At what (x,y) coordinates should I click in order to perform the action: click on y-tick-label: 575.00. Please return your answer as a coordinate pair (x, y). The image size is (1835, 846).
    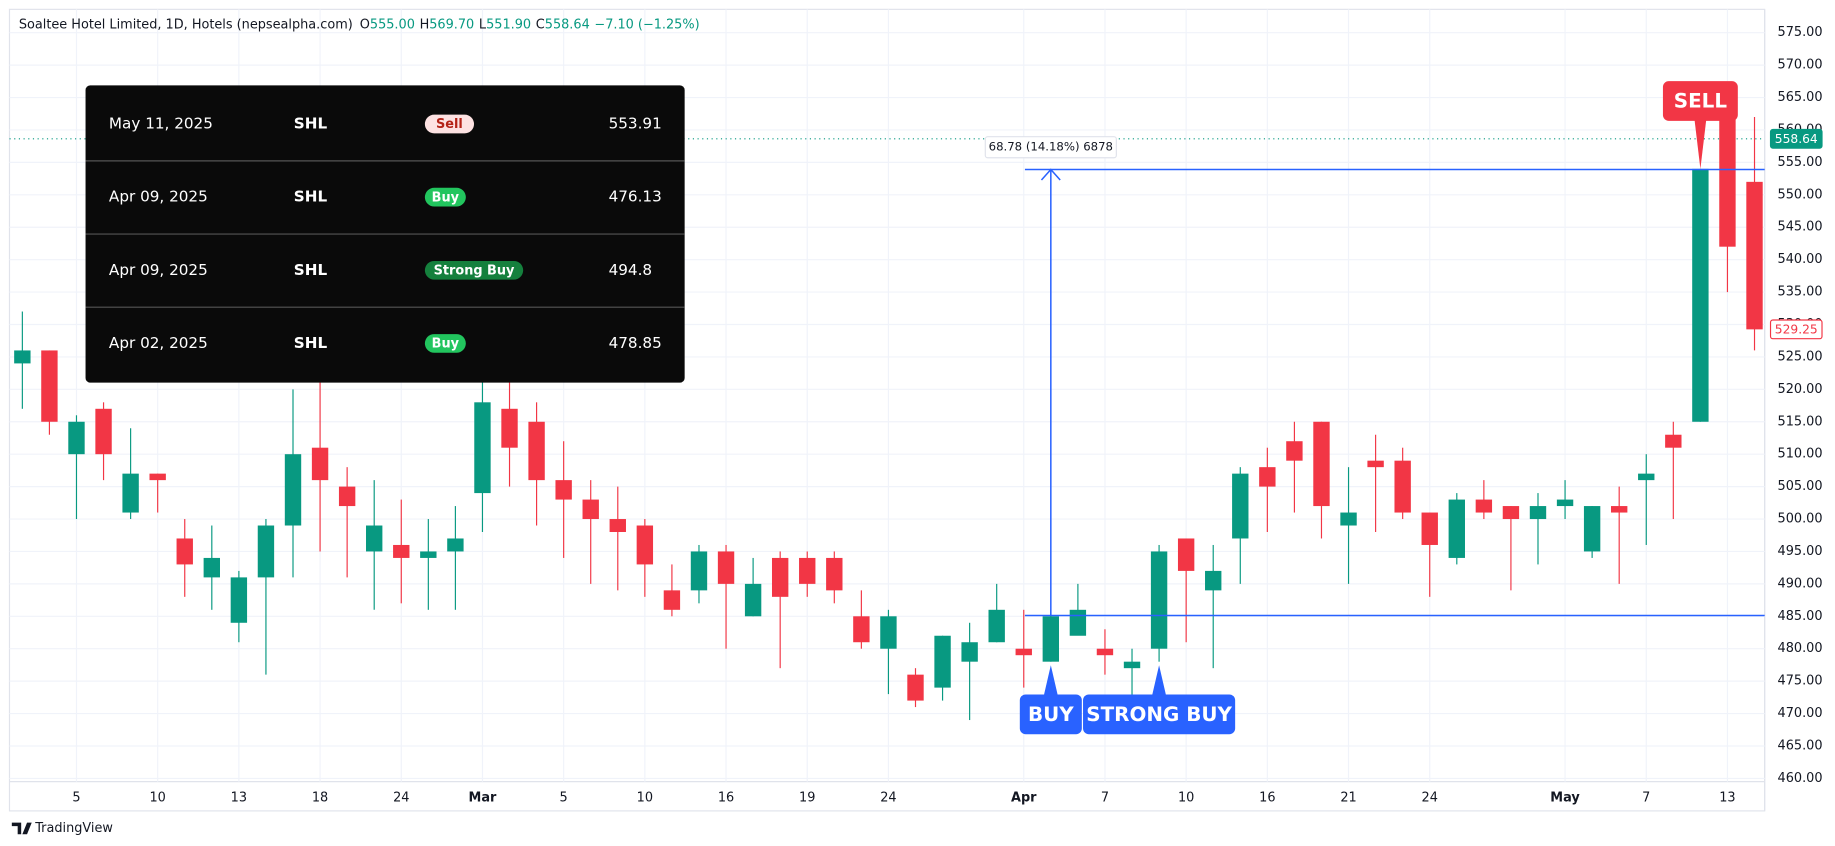
    Looking at the image, I should click on (1800, 32).